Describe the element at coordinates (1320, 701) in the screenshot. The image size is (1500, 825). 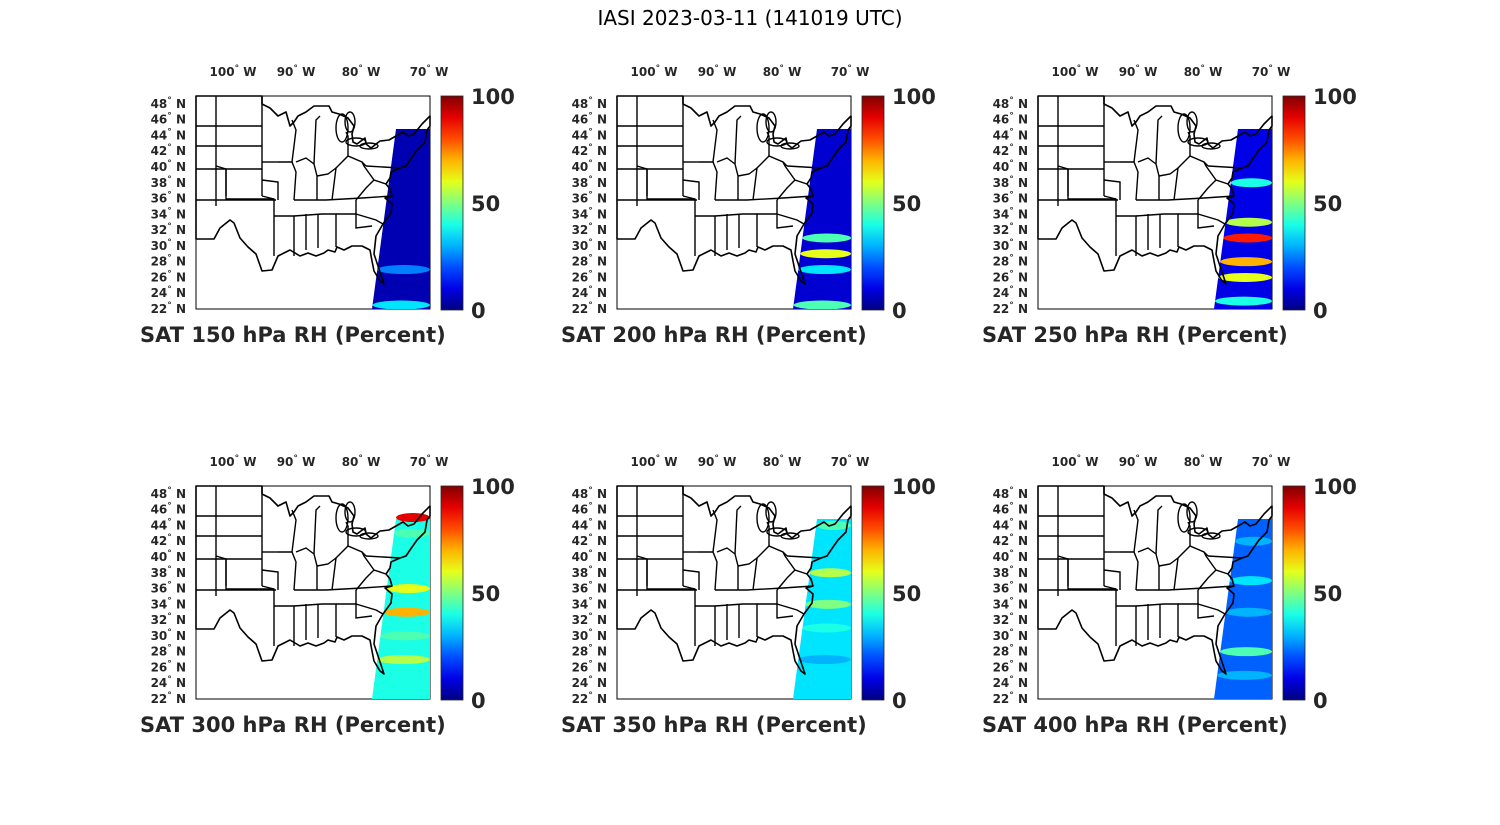
I see `colorbar-tick-label: 0` at that location.